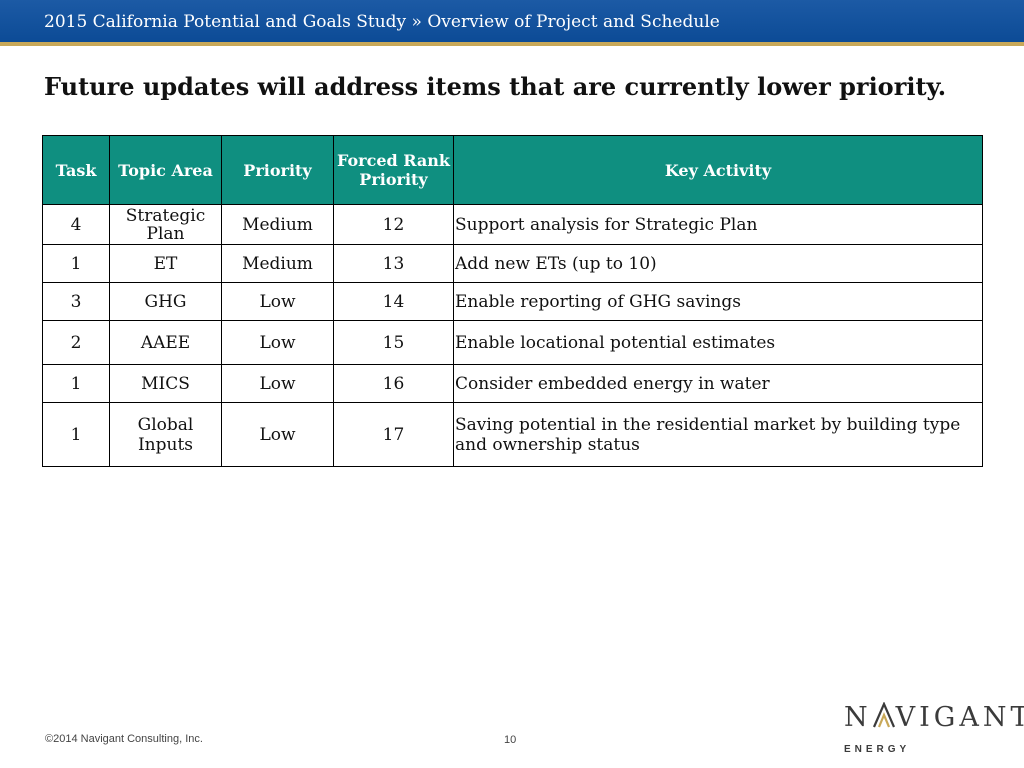 The height and width of the screenshot is (768, 1024). I want to click on header-key-activity: Key Activity, so click(718, 170).